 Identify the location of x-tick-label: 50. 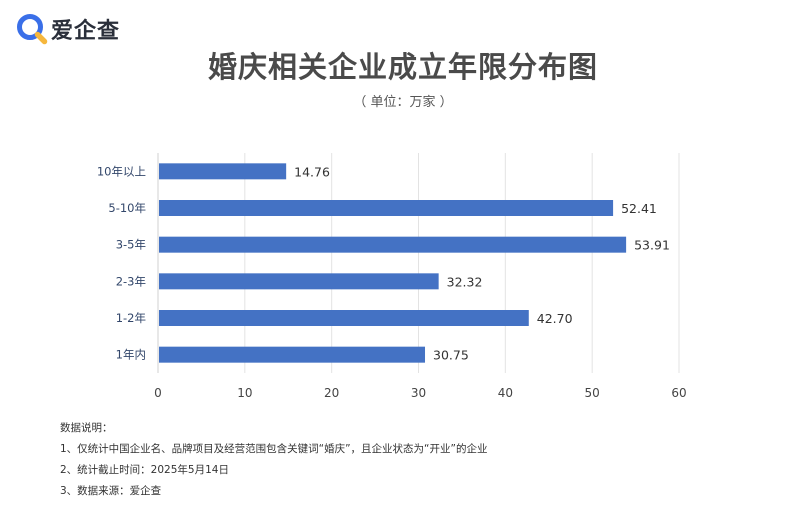
(592, 393).